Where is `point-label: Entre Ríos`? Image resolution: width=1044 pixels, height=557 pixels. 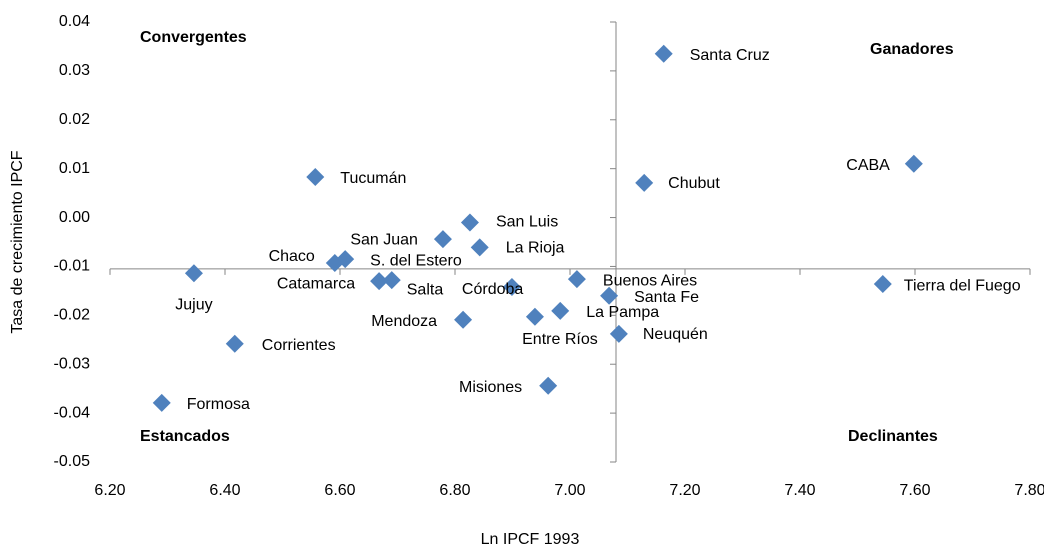 point-label: Entre Ríos is located at coordinates (560, 339).